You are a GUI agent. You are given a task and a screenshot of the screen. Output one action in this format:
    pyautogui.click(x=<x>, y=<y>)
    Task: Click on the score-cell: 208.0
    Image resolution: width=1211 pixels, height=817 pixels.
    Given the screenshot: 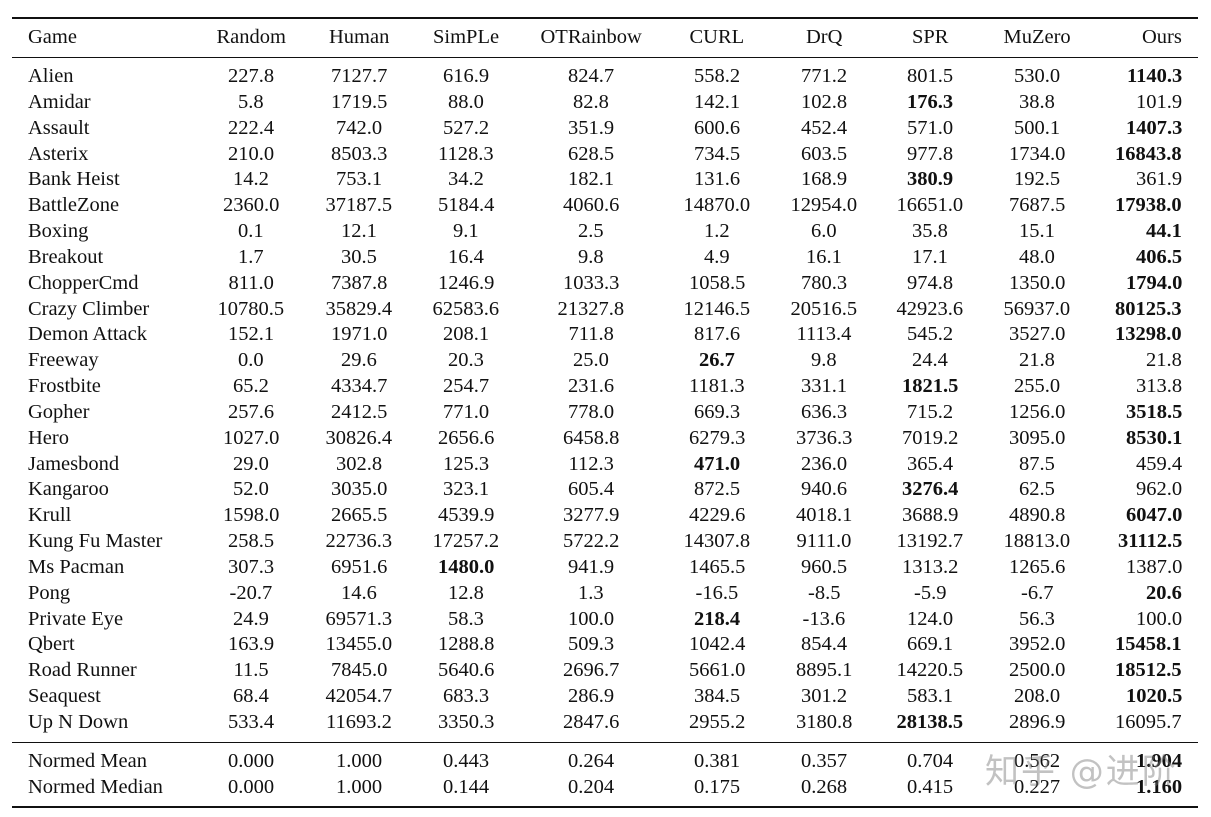 What is the action you would take?
    pyautogui.click(x=1037, y=696)
    